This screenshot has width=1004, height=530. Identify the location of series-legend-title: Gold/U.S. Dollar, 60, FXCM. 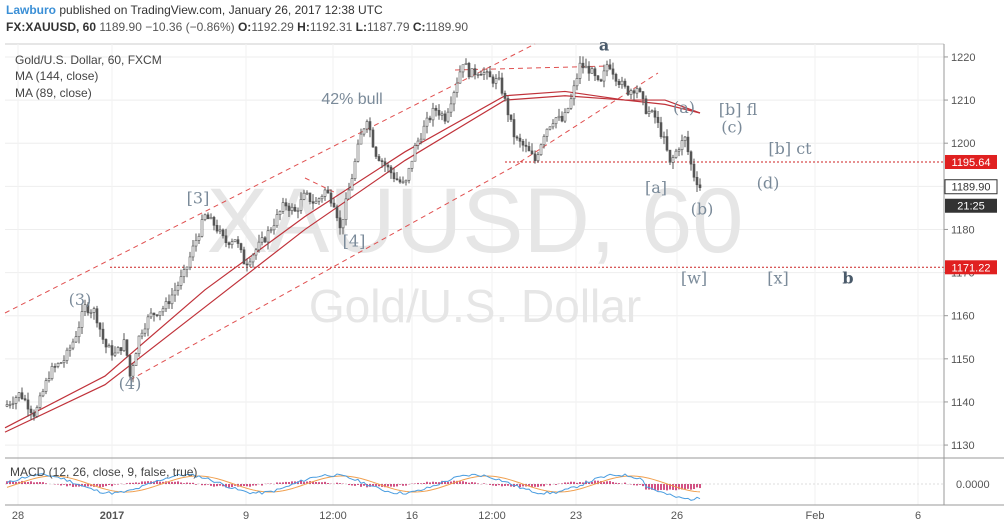
(88, 60).